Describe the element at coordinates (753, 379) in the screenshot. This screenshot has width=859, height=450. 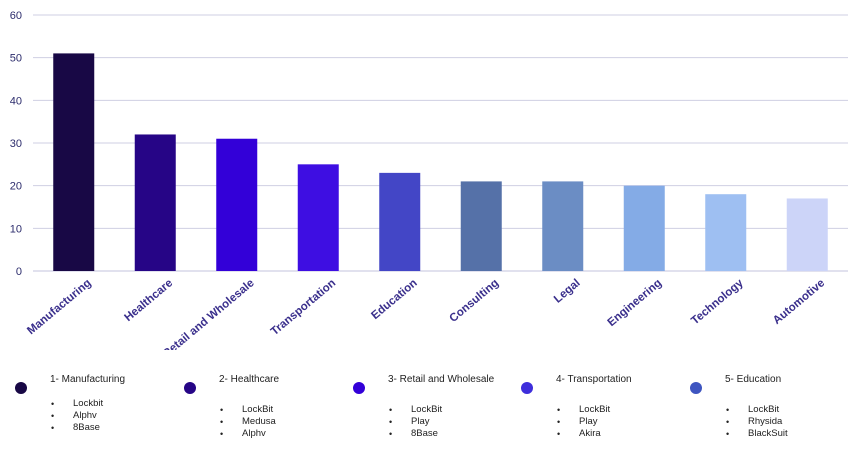
I see `legend-title-5: 5- Education` at that location.